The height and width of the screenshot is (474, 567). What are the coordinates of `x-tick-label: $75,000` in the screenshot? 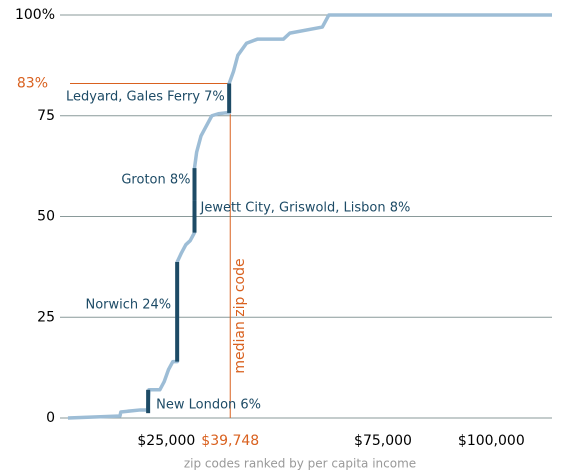 It's located at (383, 441).